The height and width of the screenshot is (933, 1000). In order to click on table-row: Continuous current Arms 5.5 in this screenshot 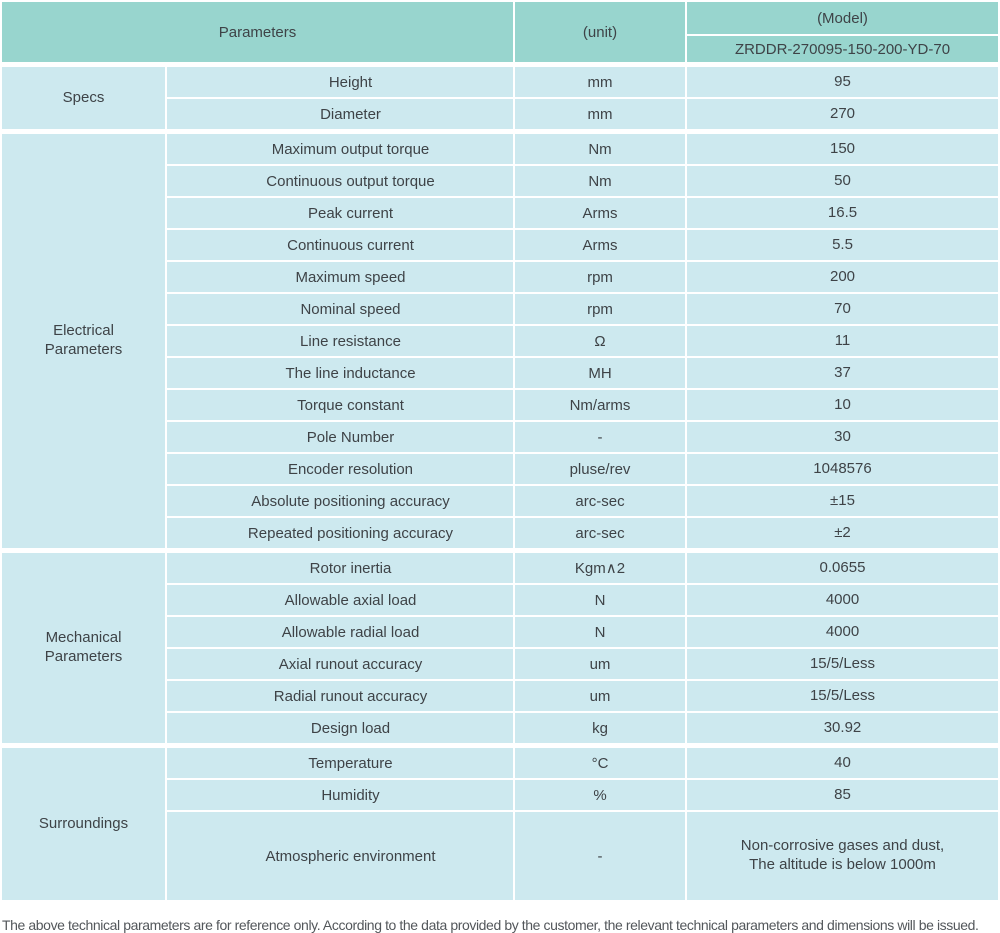, I will do `click(500, 245)`.